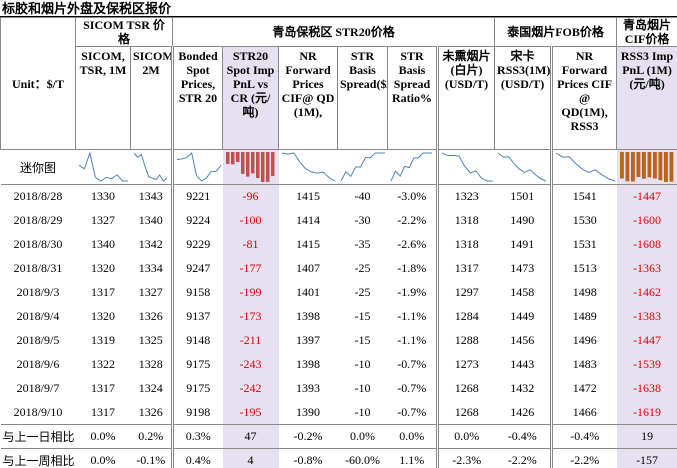 The width and height of the screenshot is (677, 468). Describe the element at coordinates (198, 220) in the screenshot. I see `cell: 9224` at that location.